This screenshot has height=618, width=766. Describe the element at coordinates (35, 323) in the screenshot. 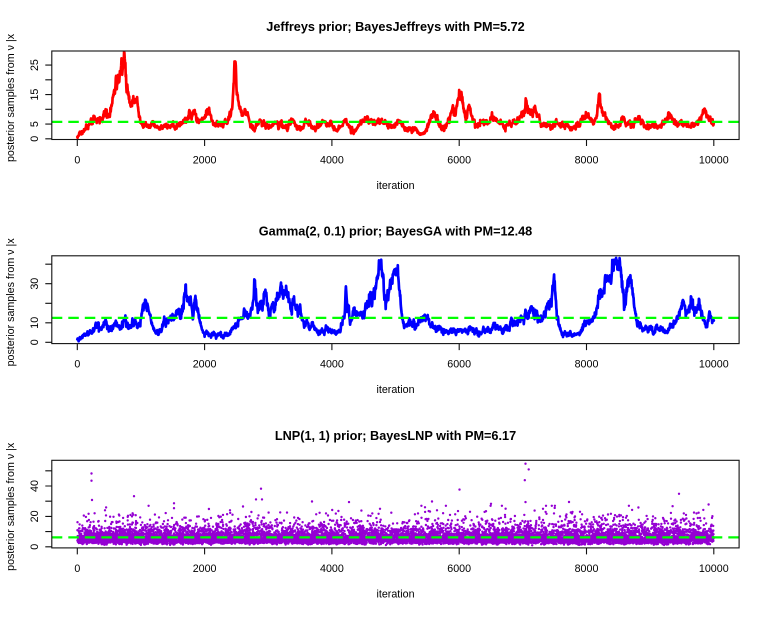

I see `svg-text: 10` at that location.